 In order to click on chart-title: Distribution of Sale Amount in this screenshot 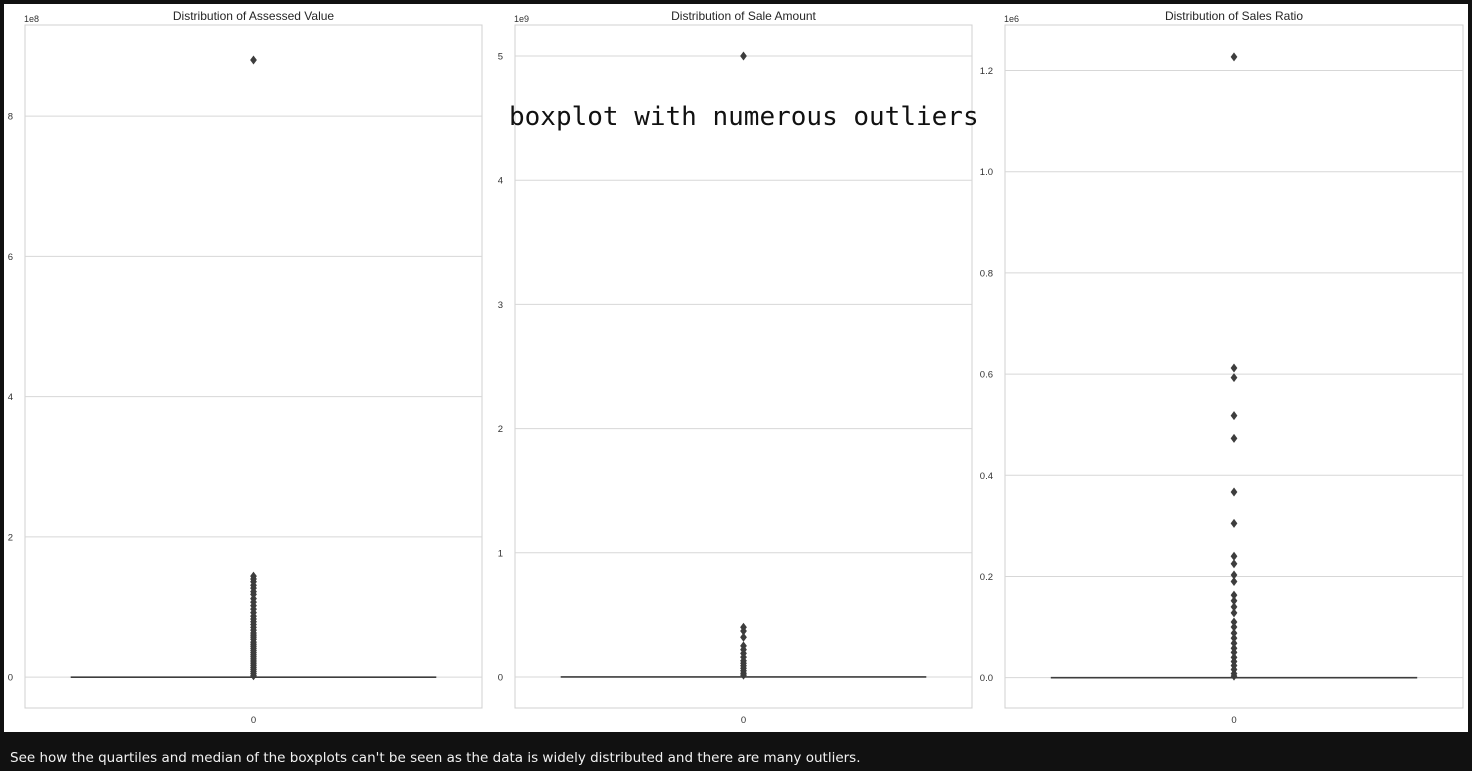, I will do `click(743, 16)`.